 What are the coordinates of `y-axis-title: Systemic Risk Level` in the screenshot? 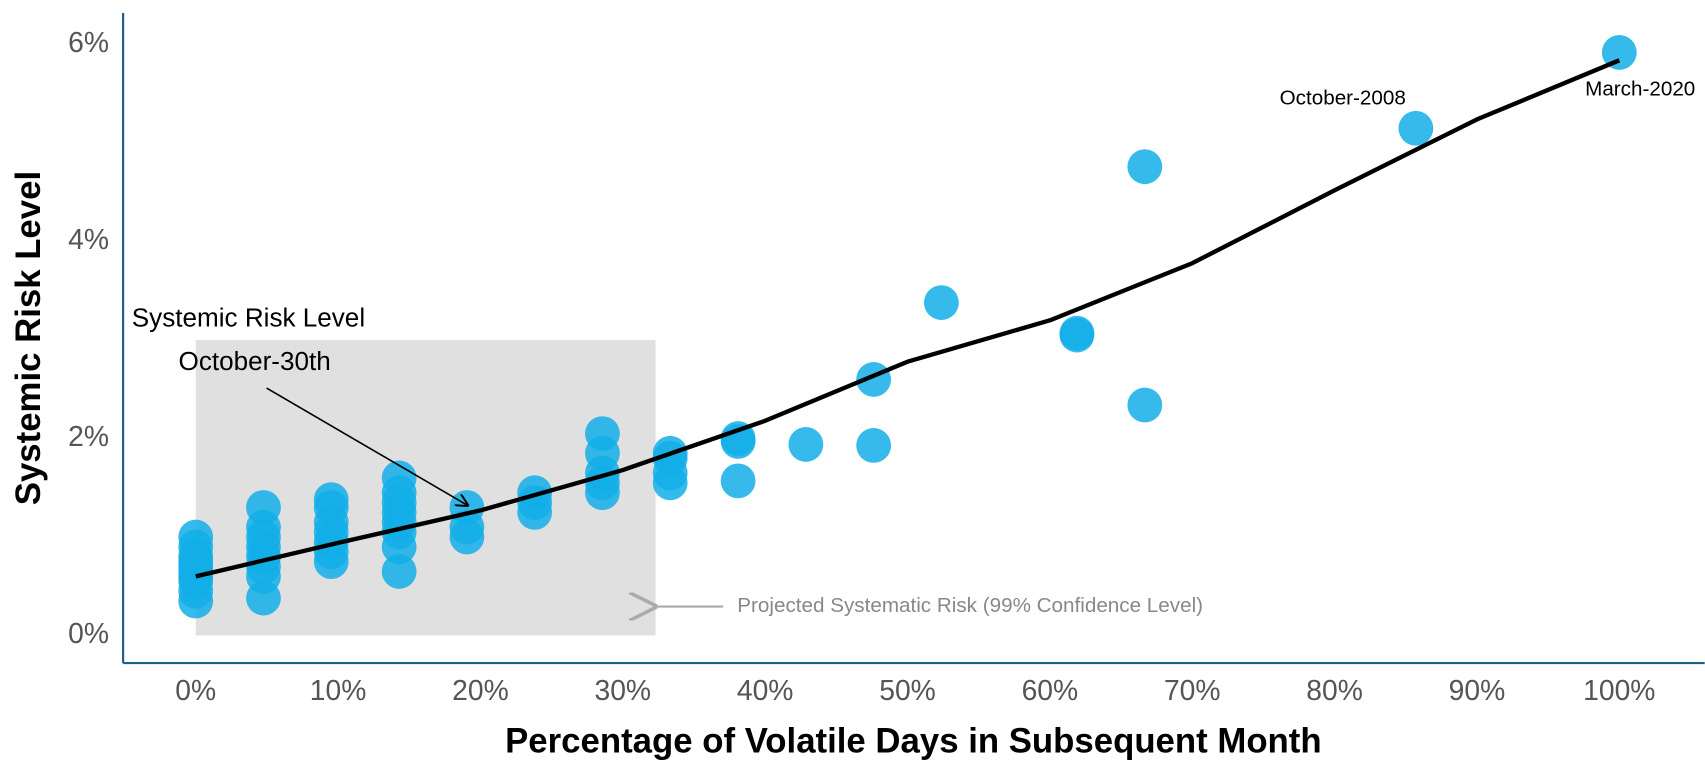 It's located at (29, 338).